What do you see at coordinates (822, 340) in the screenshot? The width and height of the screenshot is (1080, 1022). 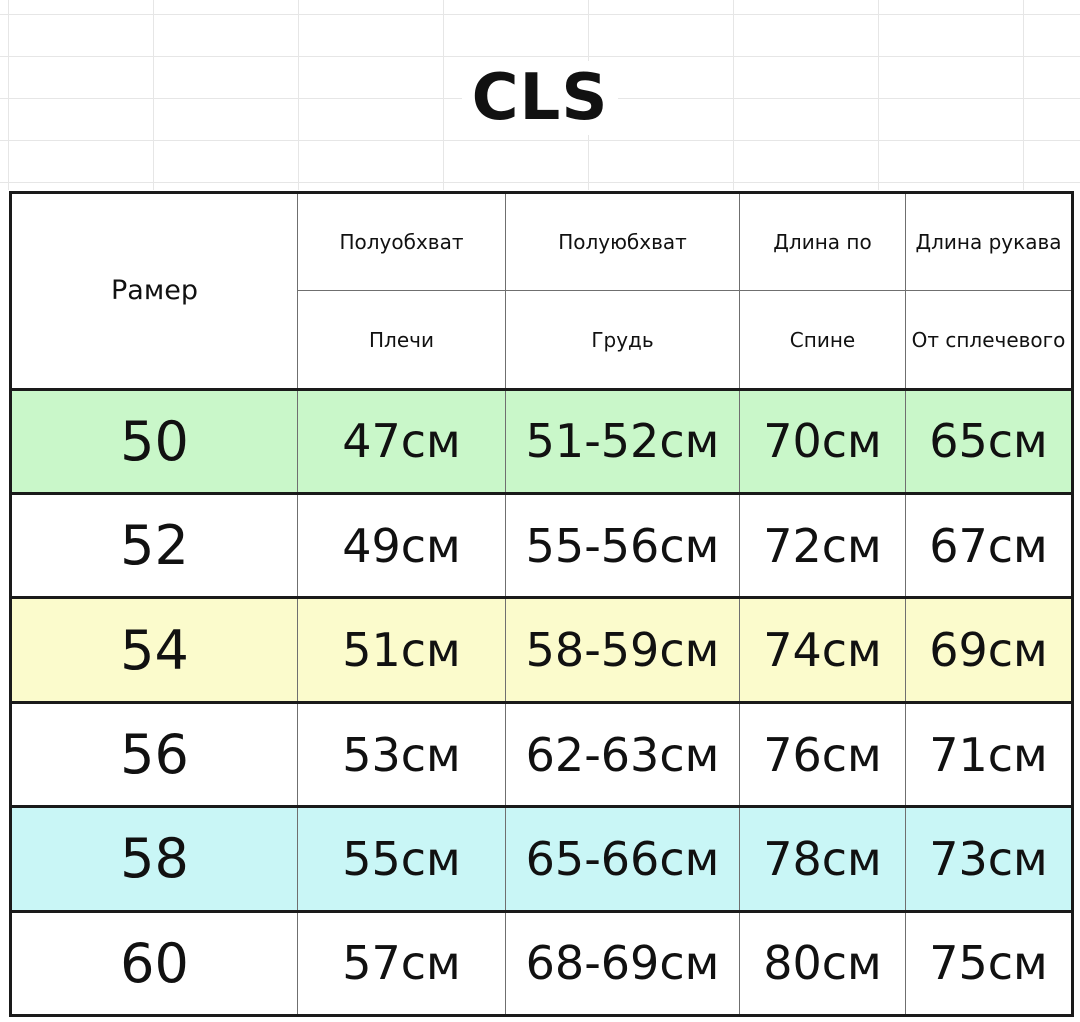 I see `col-header-bottom-back-length: Спине` at bounding box center [822, 340].